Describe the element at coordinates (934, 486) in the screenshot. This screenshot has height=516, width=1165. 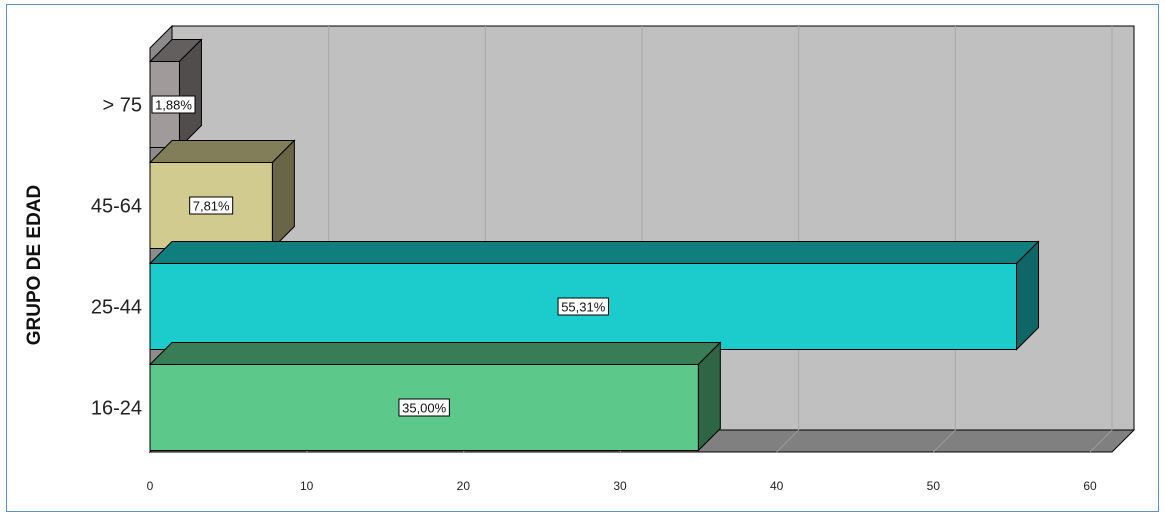
I see `x-tick-label: 50` at that location.